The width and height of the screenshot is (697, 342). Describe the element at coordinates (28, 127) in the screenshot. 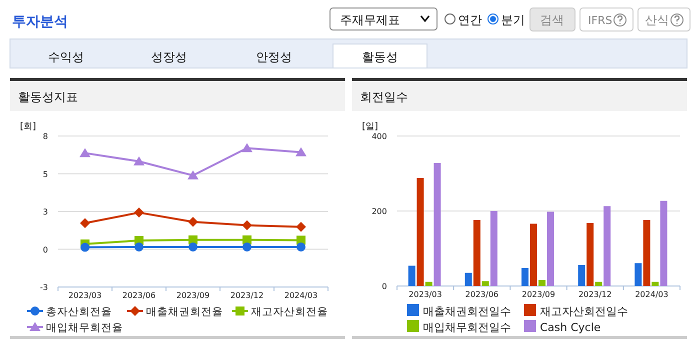

I see `y-axis-title: [회]` at that location.